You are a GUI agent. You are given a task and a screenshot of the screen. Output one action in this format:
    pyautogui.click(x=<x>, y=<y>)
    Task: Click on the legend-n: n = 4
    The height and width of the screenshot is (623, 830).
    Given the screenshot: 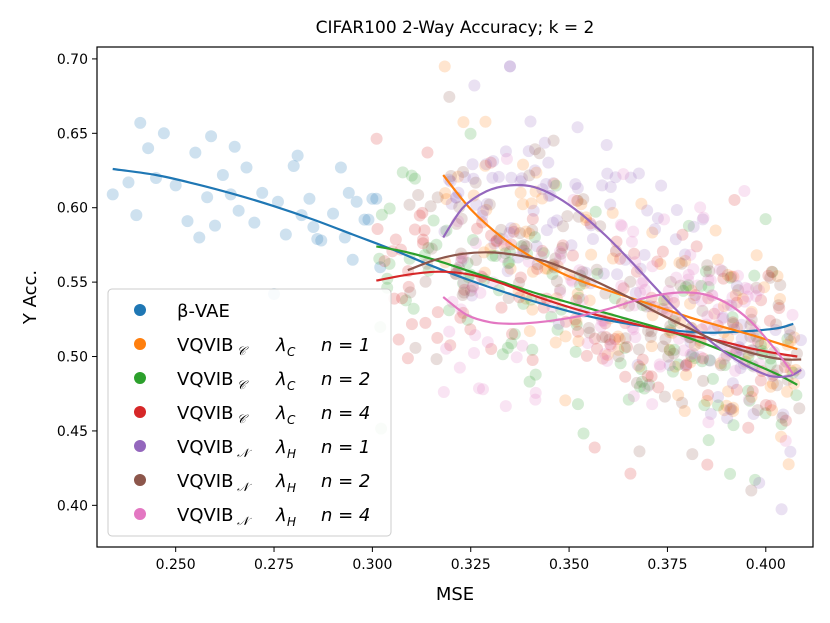 What is the action you would take?
    pyautogui.click(x=345, y=413)
    